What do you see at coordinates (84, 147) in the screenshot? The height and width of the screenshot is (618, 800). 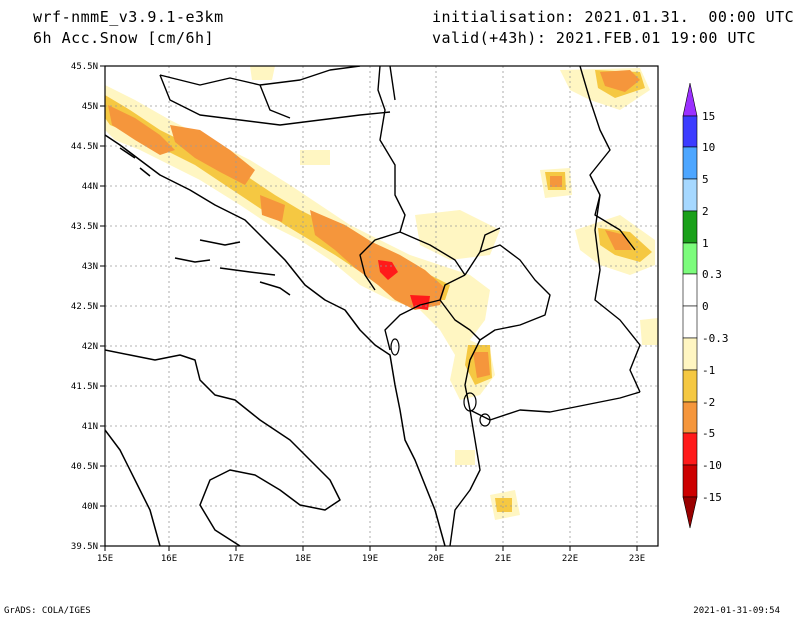 I see `lat-label-44-5n: 44.5N` at bounding box center [84, 147].